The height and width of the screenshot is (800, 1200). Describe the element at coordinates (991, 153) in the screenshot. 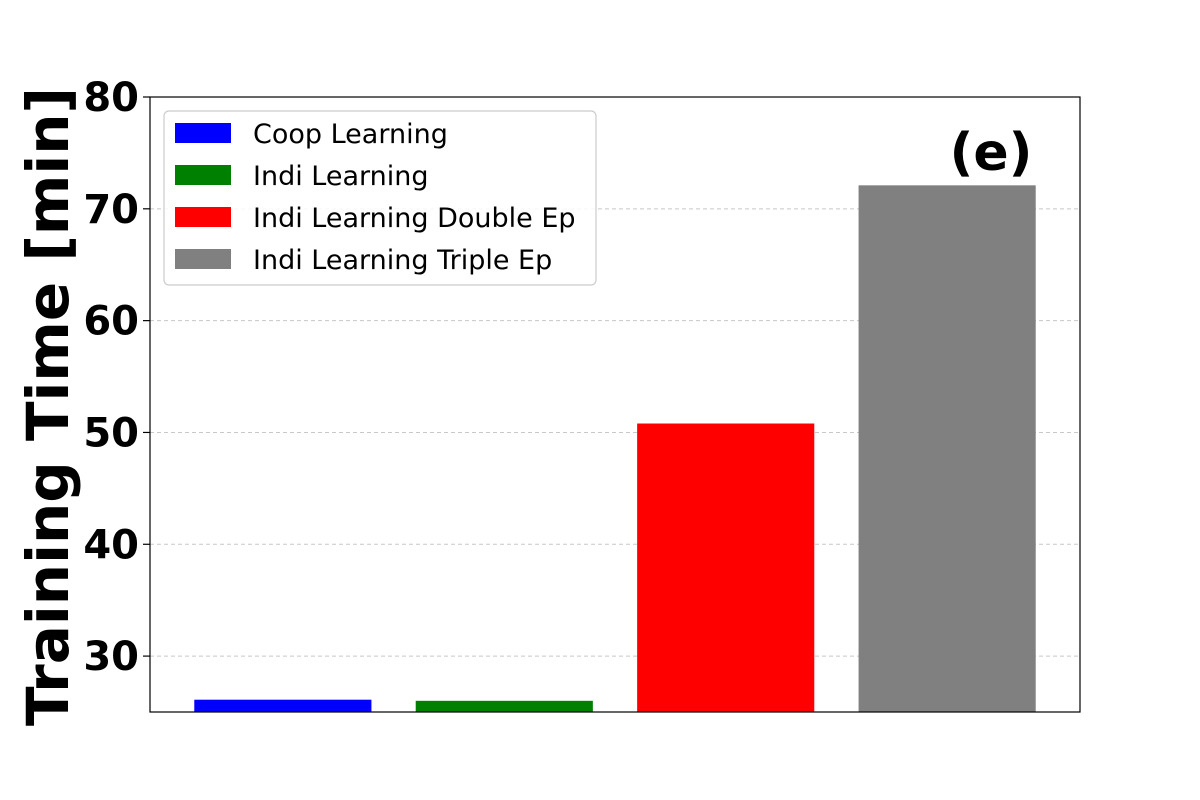

I see `panel-label: (e)` at that location.